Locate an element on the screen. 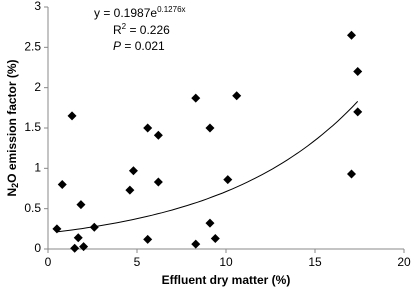 Image resolution: width=412 pixels, height=296 pixels. equation-base: y = 0.1987e is located at coordinates (125, 13).